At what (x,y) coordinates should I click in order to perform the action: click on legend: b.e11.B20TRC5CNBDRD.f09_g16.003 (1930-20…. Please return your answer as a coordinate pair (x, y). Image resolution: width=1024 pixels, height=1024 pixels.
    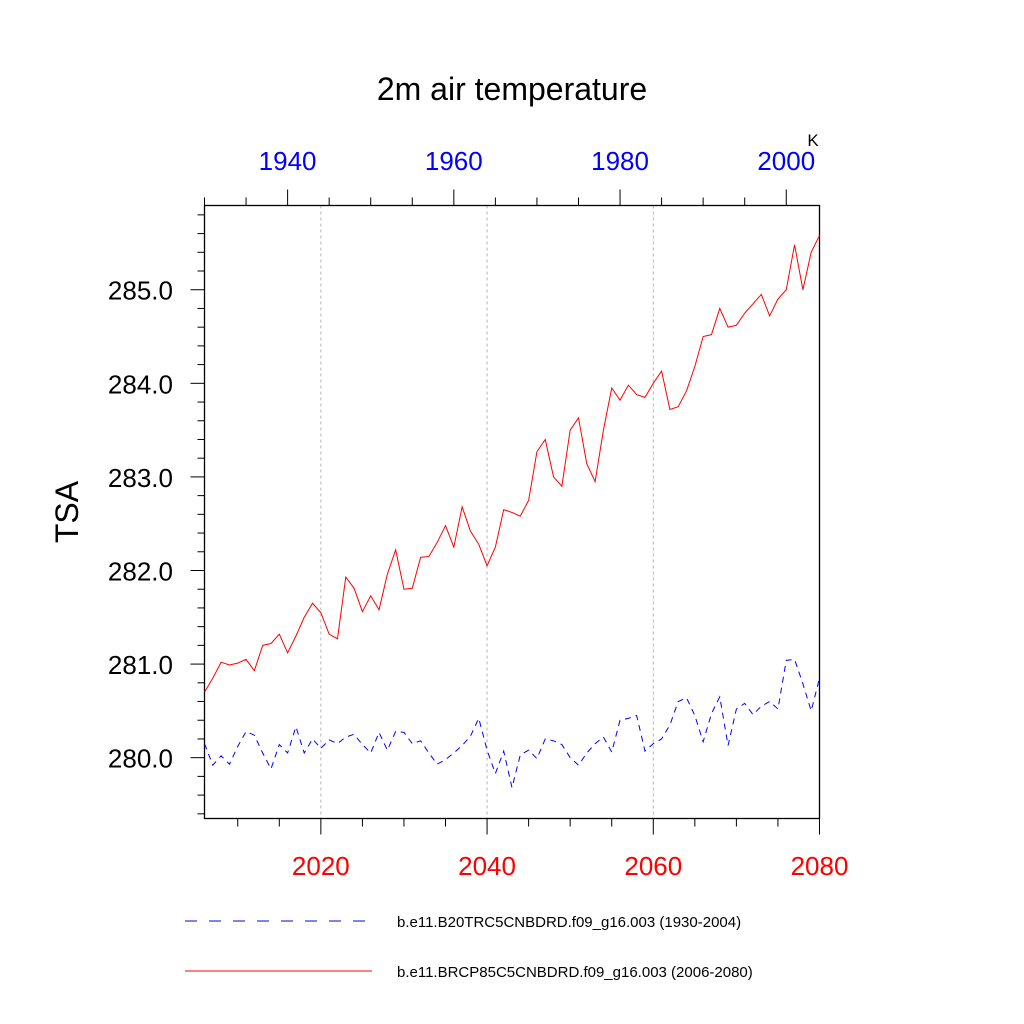
    Looking at the image, I should click on (469, 947).